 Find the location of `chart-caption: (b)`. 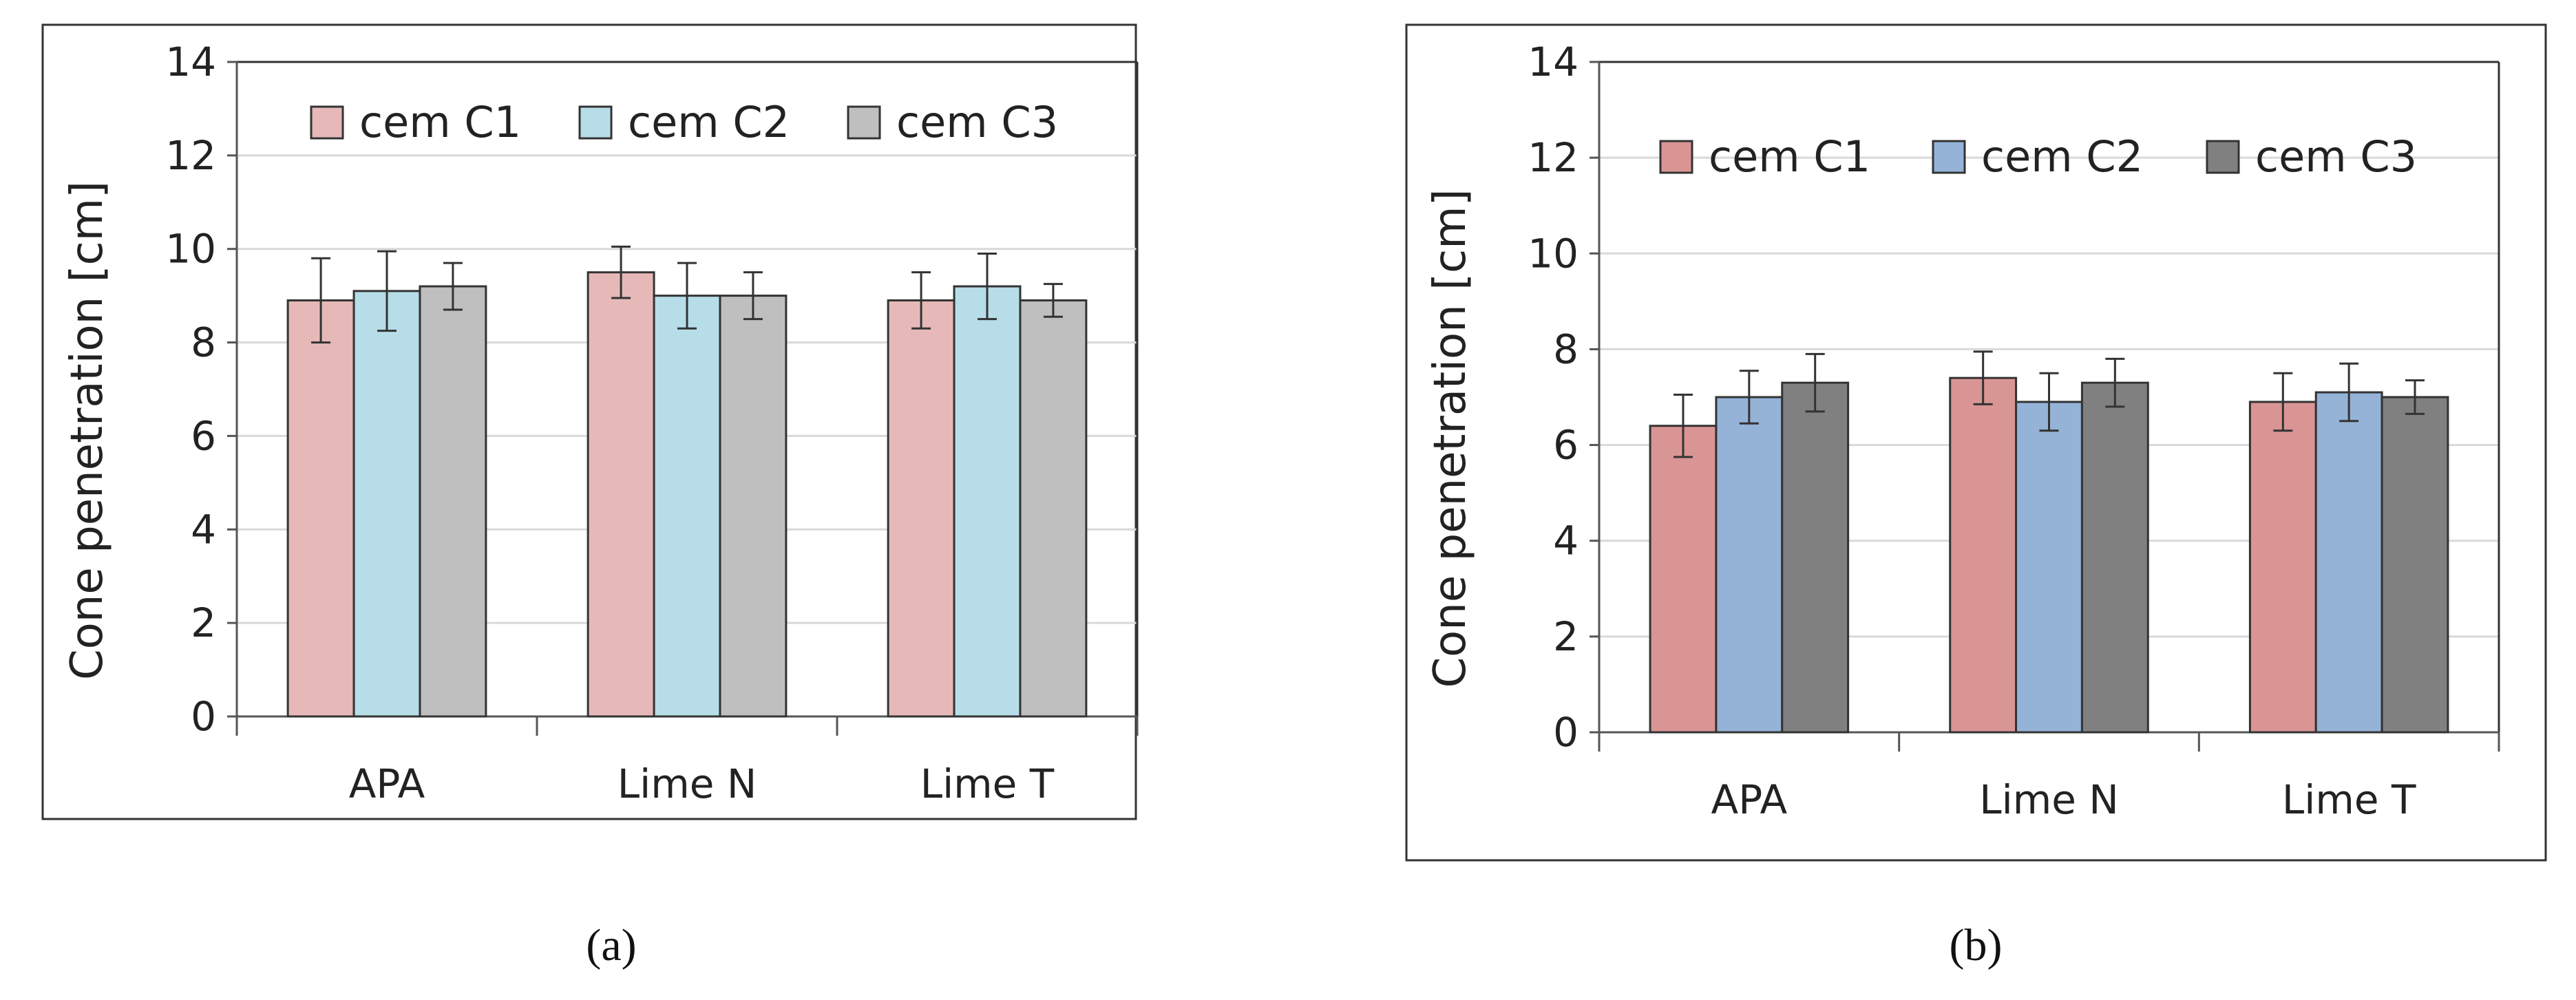

chart-caption: (b) is located at coordinates (1977, 945).